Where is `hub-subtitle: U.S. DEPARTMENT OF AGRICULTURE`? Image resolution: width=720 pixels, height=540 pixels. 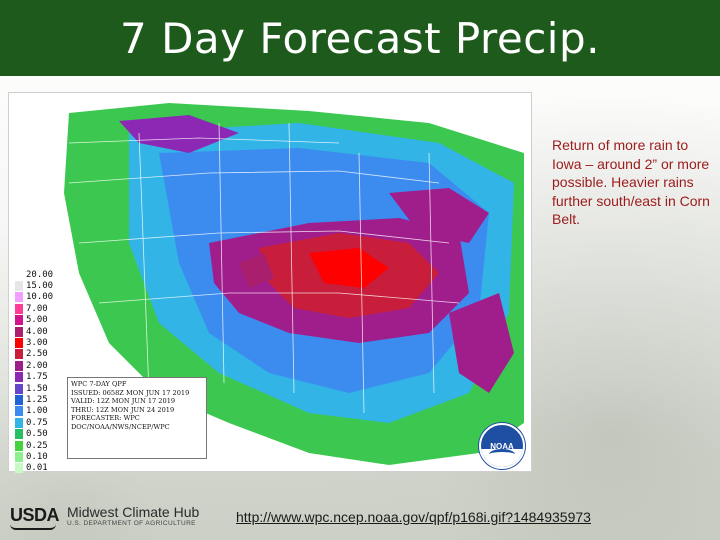
hub-subtitle: U.S. DEPARTMENT OF AGRICULTURE is located at coordinates (131, 523).